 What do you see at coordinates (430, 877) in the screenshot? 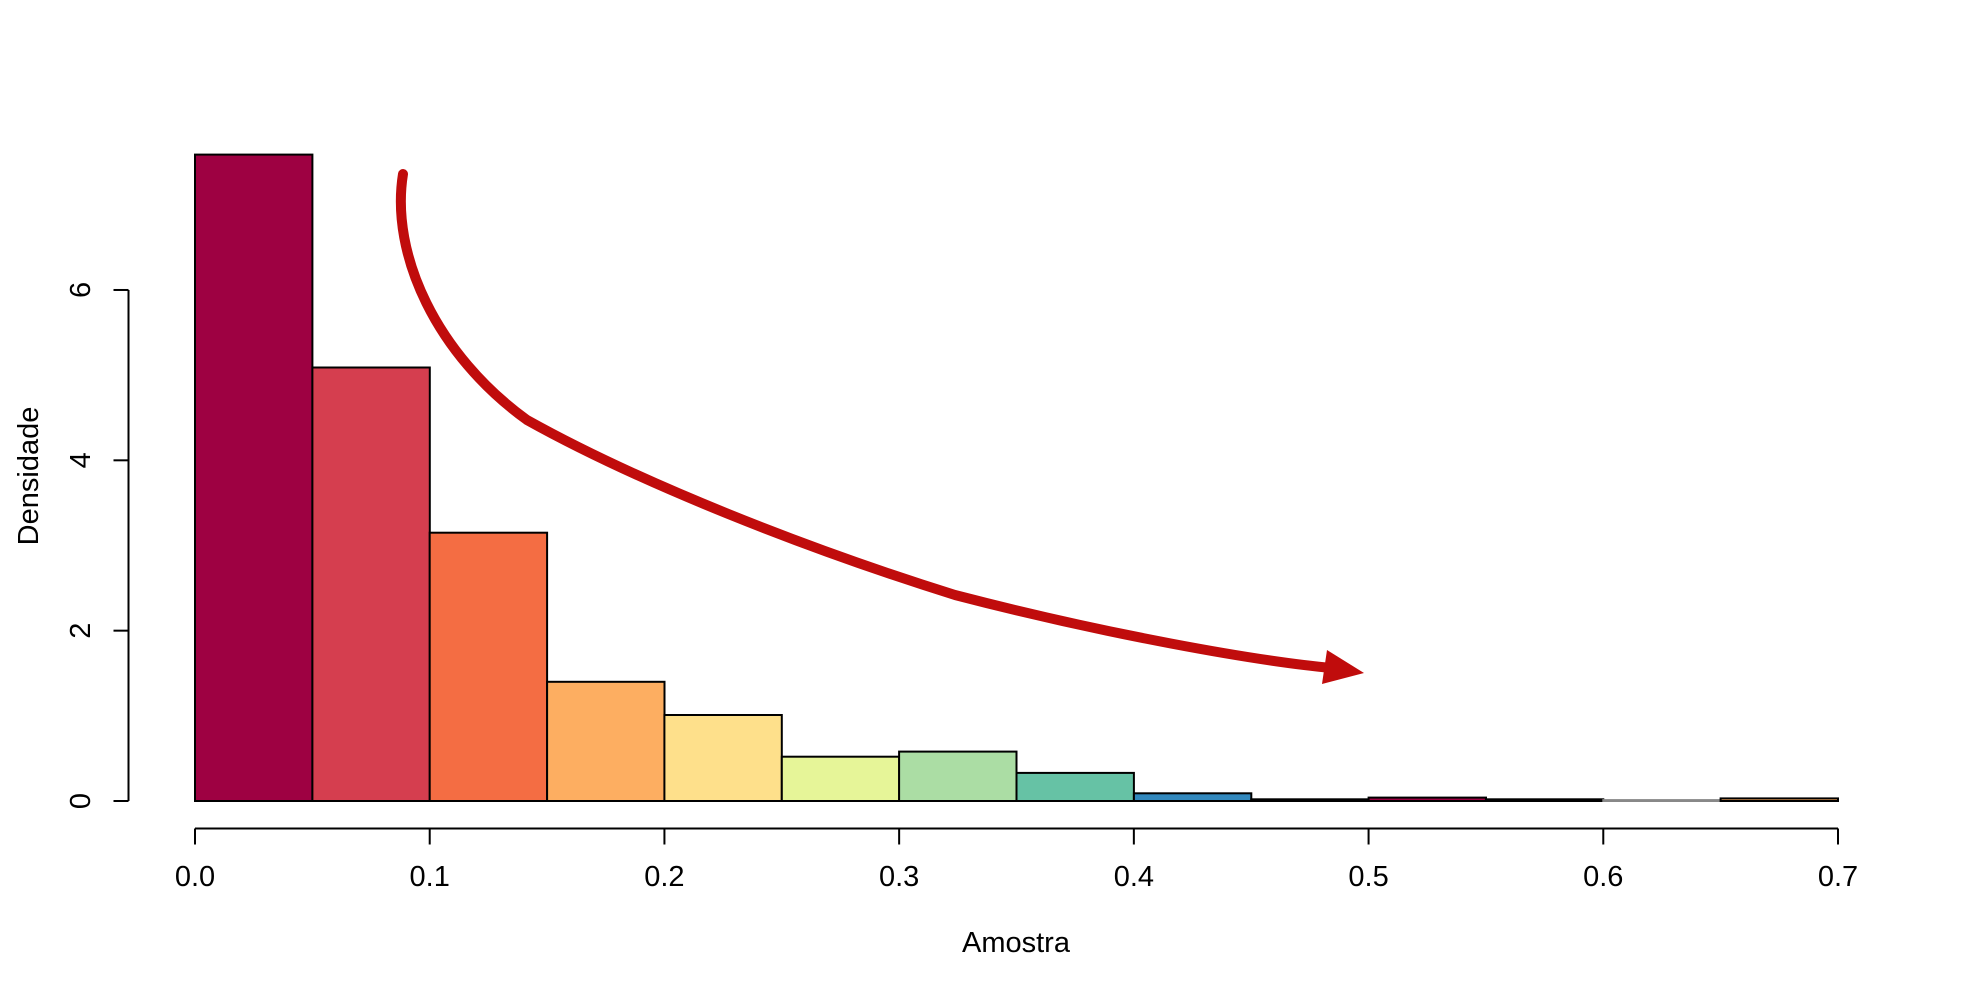
I see `x-tick-label: 0.1` at bounding box center [430, 877].